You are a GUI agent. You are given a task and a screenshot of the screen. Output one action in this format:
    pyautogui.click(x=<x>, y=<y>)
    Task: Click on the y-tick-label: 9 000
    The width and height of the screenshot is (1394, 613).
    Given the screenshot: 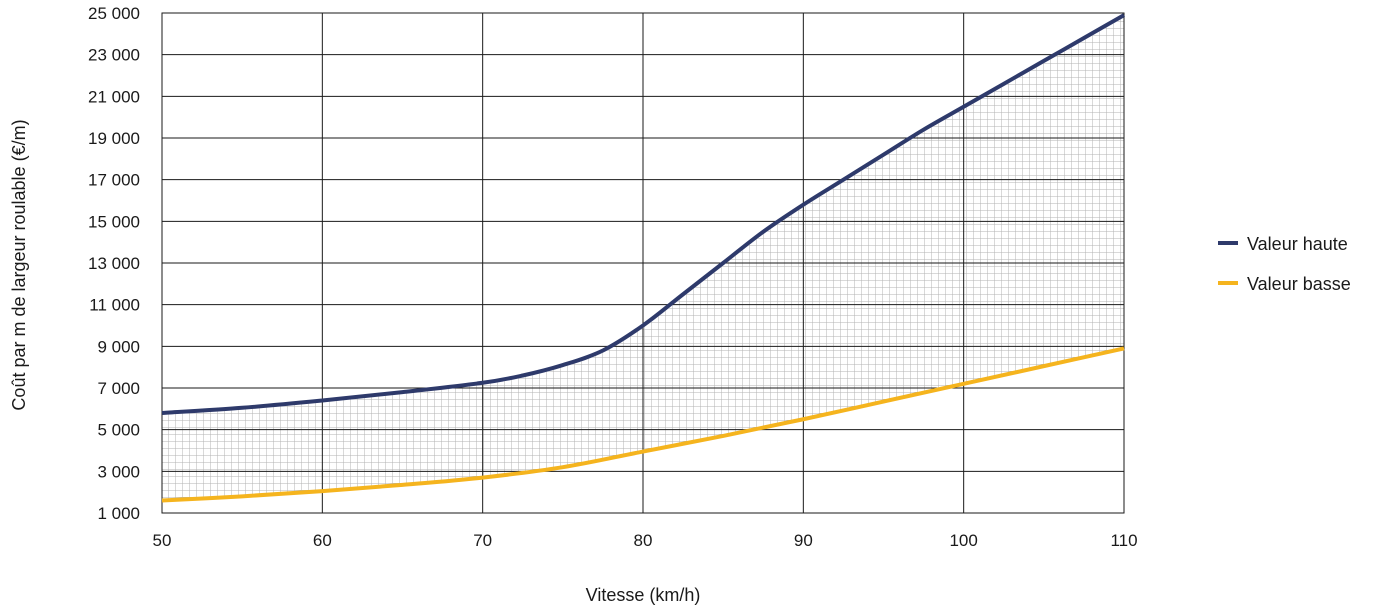 What is the action you would take?
    pyautogui.click(x=118, y=346)
    